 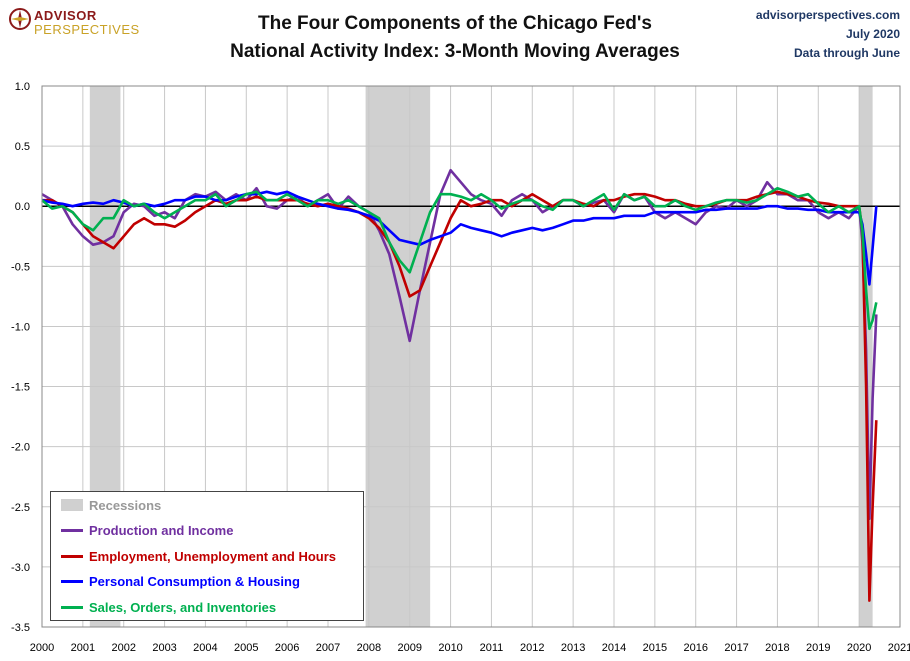 What do you see at coordinates (22, 147) in the screenshot?
I see `y-tick-label: 0.5` at bounding box center [22, 147].